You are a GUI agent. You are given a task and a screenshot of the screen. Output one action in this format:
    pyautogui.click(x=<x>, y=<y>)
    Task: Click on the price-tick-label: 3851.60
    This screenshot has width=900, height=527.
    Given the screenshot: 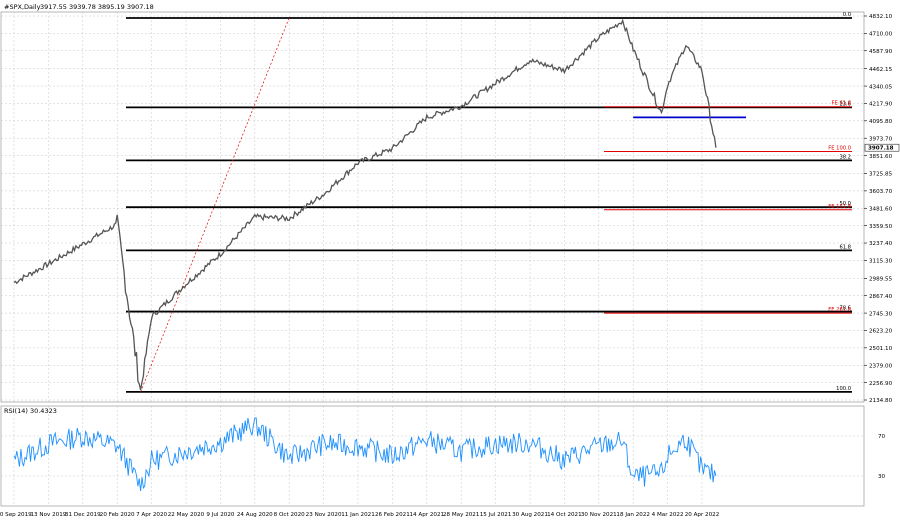 What is the action you would take?
    pyautogui.click(x=881, y=157)
    